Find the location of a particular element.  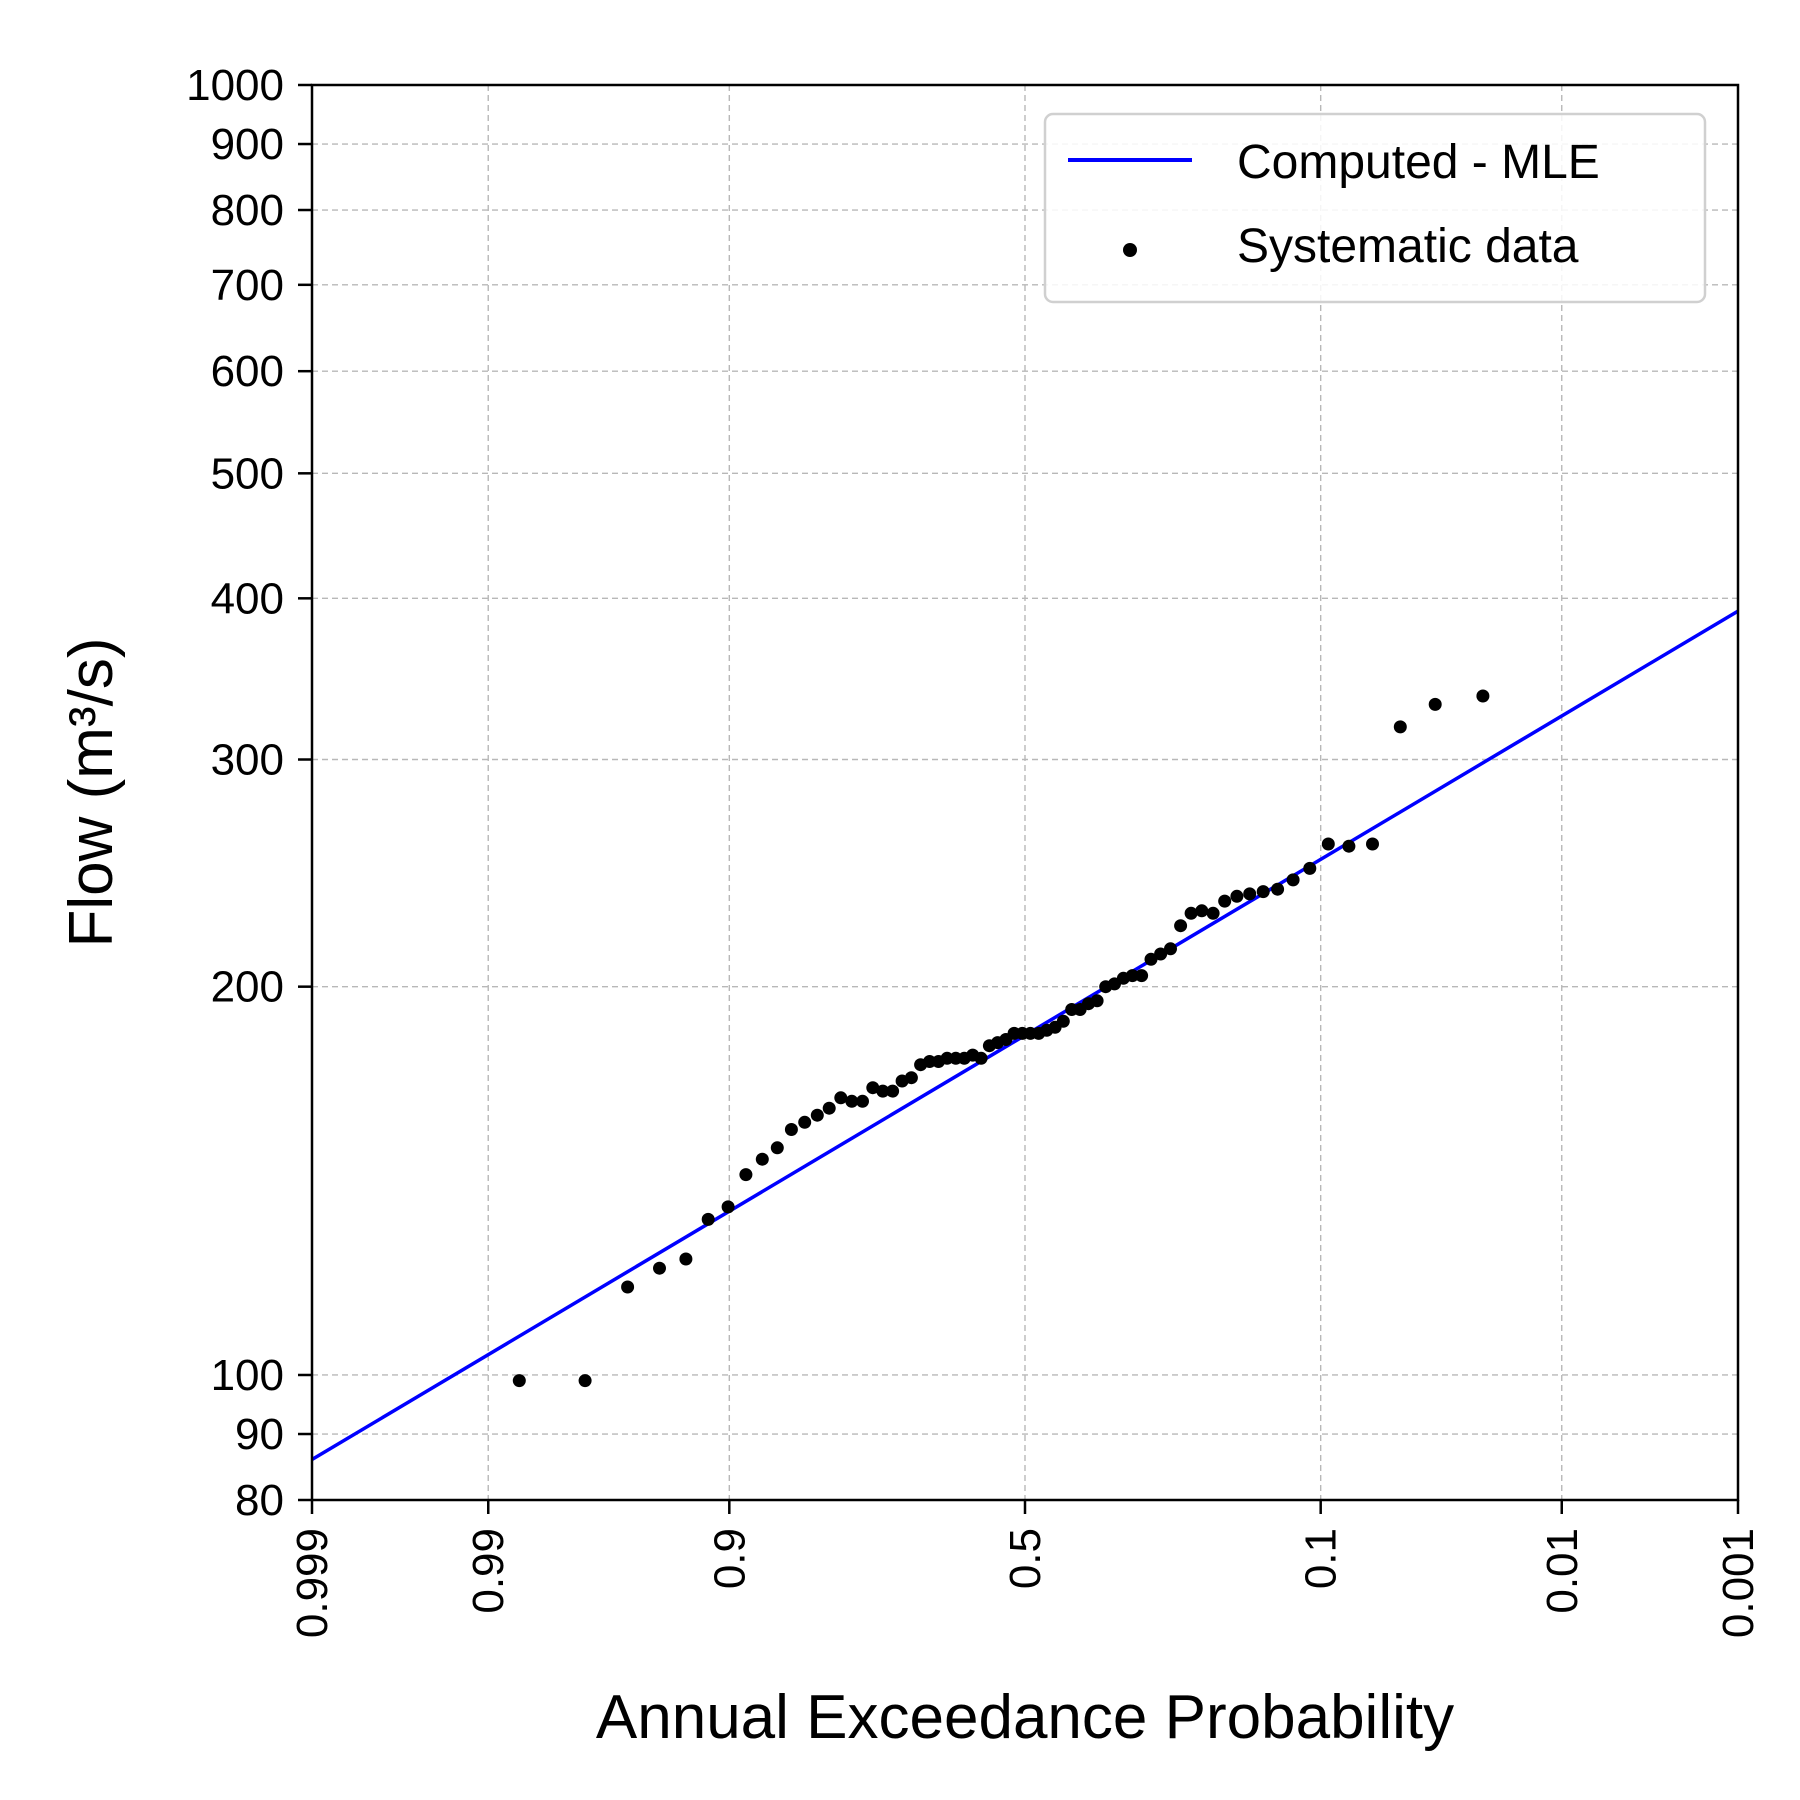

y-axis-title: Flow (m³/s) is located at coordinates (91, 793).